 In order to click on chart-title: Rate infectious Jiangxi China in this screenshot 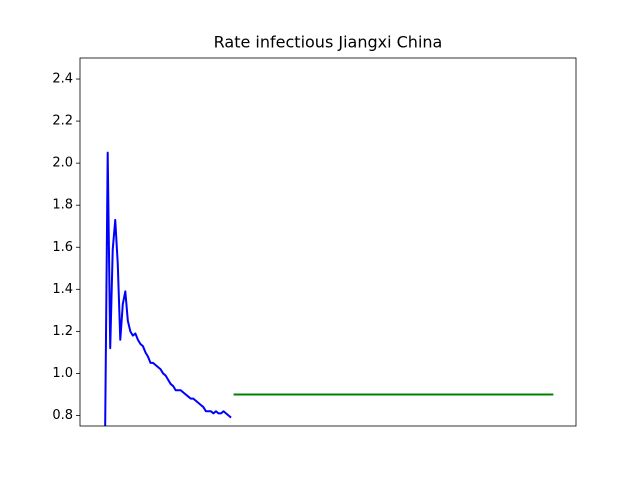, I will do `click(328, 42)`.